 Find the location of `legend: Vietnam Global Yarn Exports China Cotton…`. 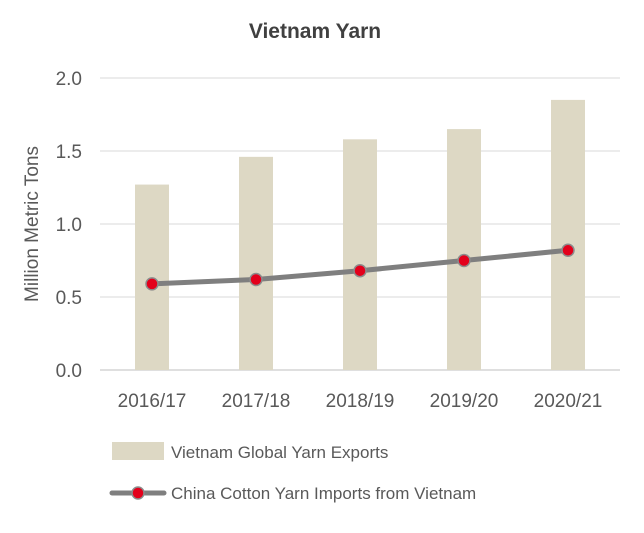

legend: Vietnam Global Yarn Exports China Cotton… is located at coordinates (292, 472).